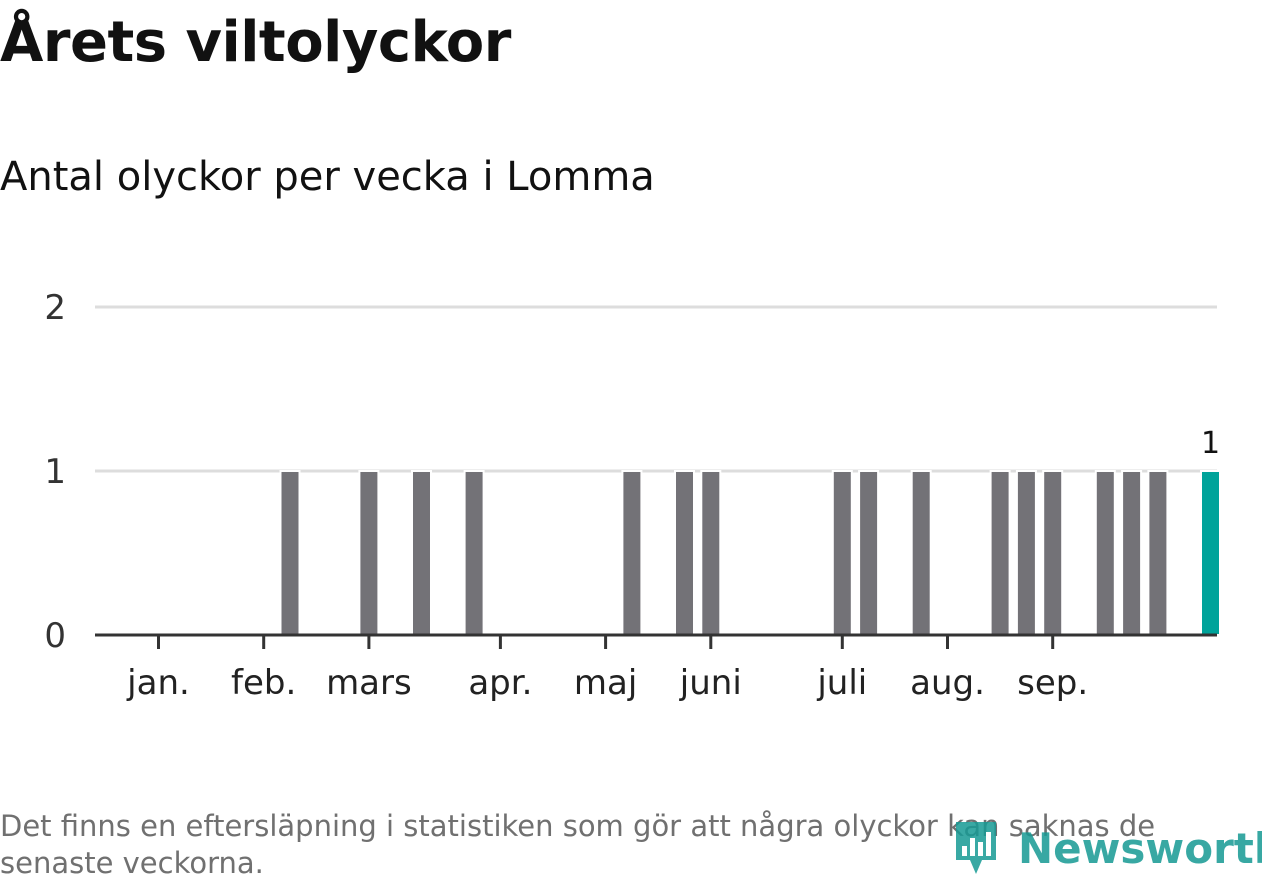  What do you see at coordinates (1140, 848) in the screenshot?
I see `brand-name: Newsworthy` at bounding box center [1140, 848].